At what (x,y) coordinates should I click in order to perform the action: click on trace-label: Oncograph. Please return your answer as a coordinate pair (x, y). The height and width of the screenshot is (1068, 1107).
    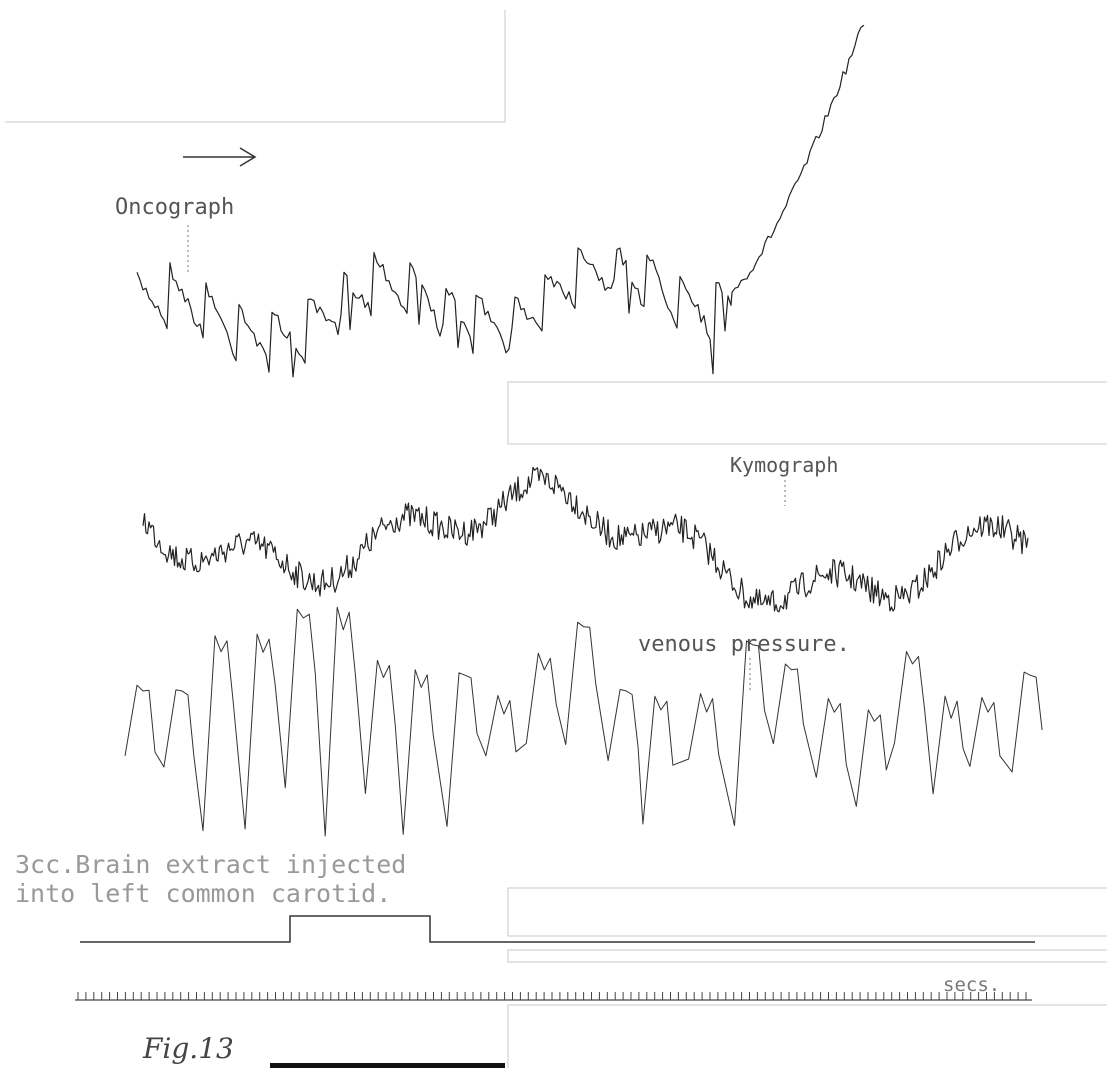
    Looking at the image, I should click on (174, 207).